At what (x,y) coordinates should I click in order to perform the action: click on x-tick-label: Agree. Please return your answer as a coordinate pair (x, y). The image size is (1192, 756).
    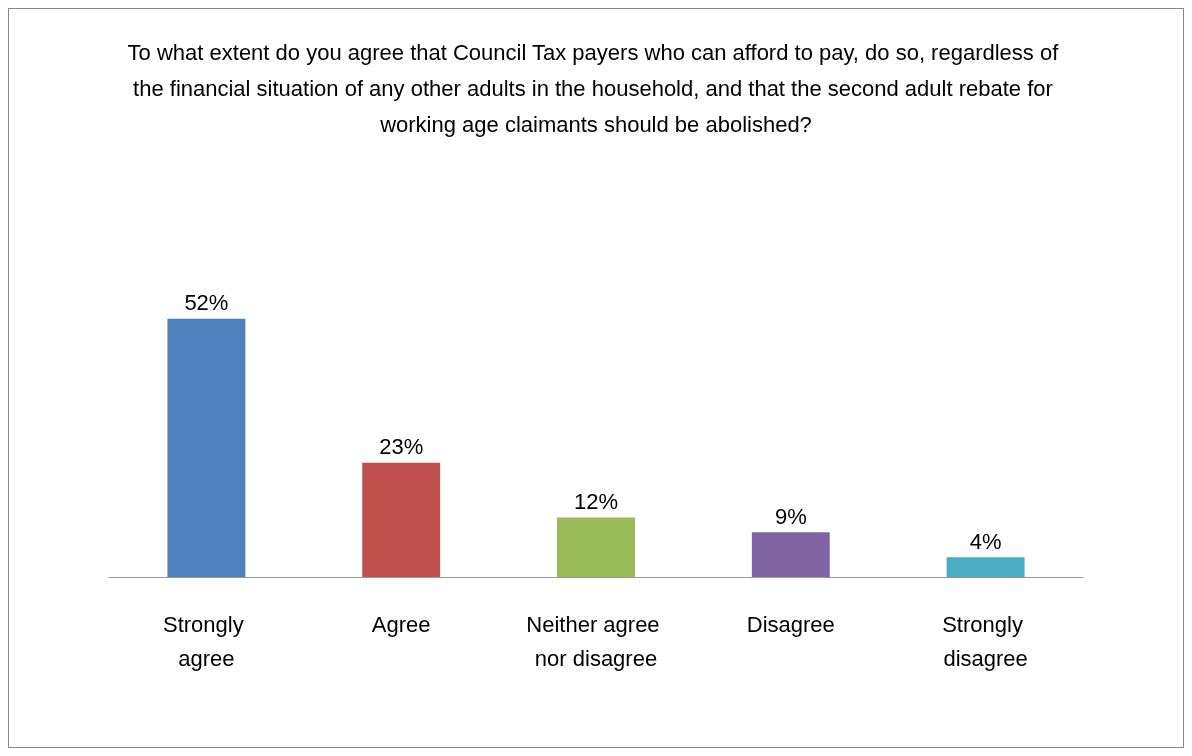
    Looking at the image, I should click on (401, 624).